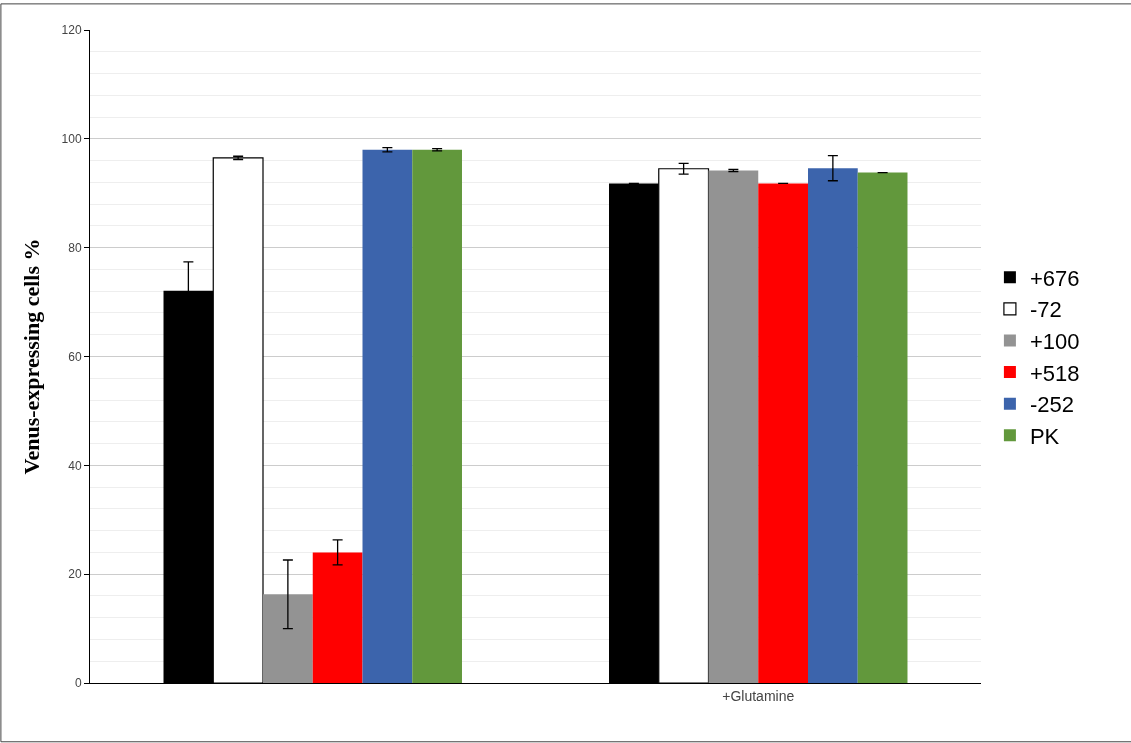  Describe the element at coordinates (71, 30) in the screenshot. I see `y-tick-label: 120` at that location.